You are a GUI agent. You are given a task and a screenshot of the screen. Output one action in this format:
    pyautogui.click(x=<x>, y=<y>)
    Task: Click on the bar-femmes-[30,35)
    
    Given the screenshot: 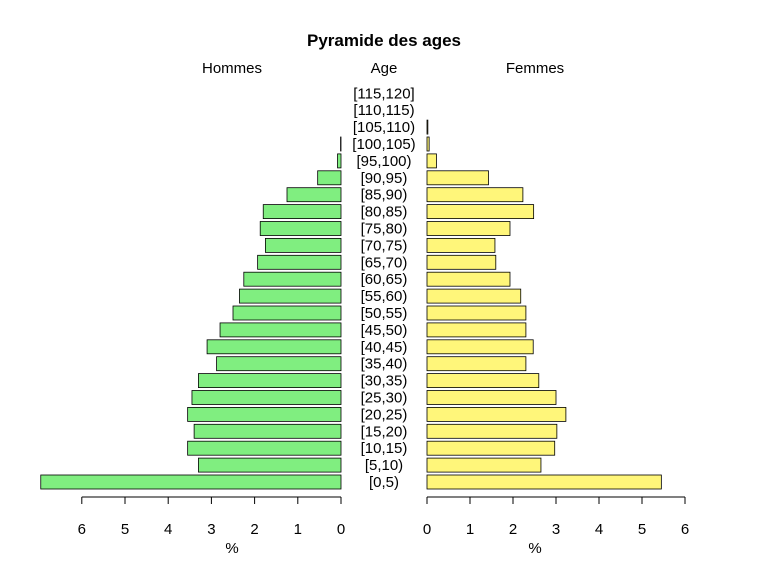 What is the action you would take?
    pyautogui.click(x=483, y=381)
    